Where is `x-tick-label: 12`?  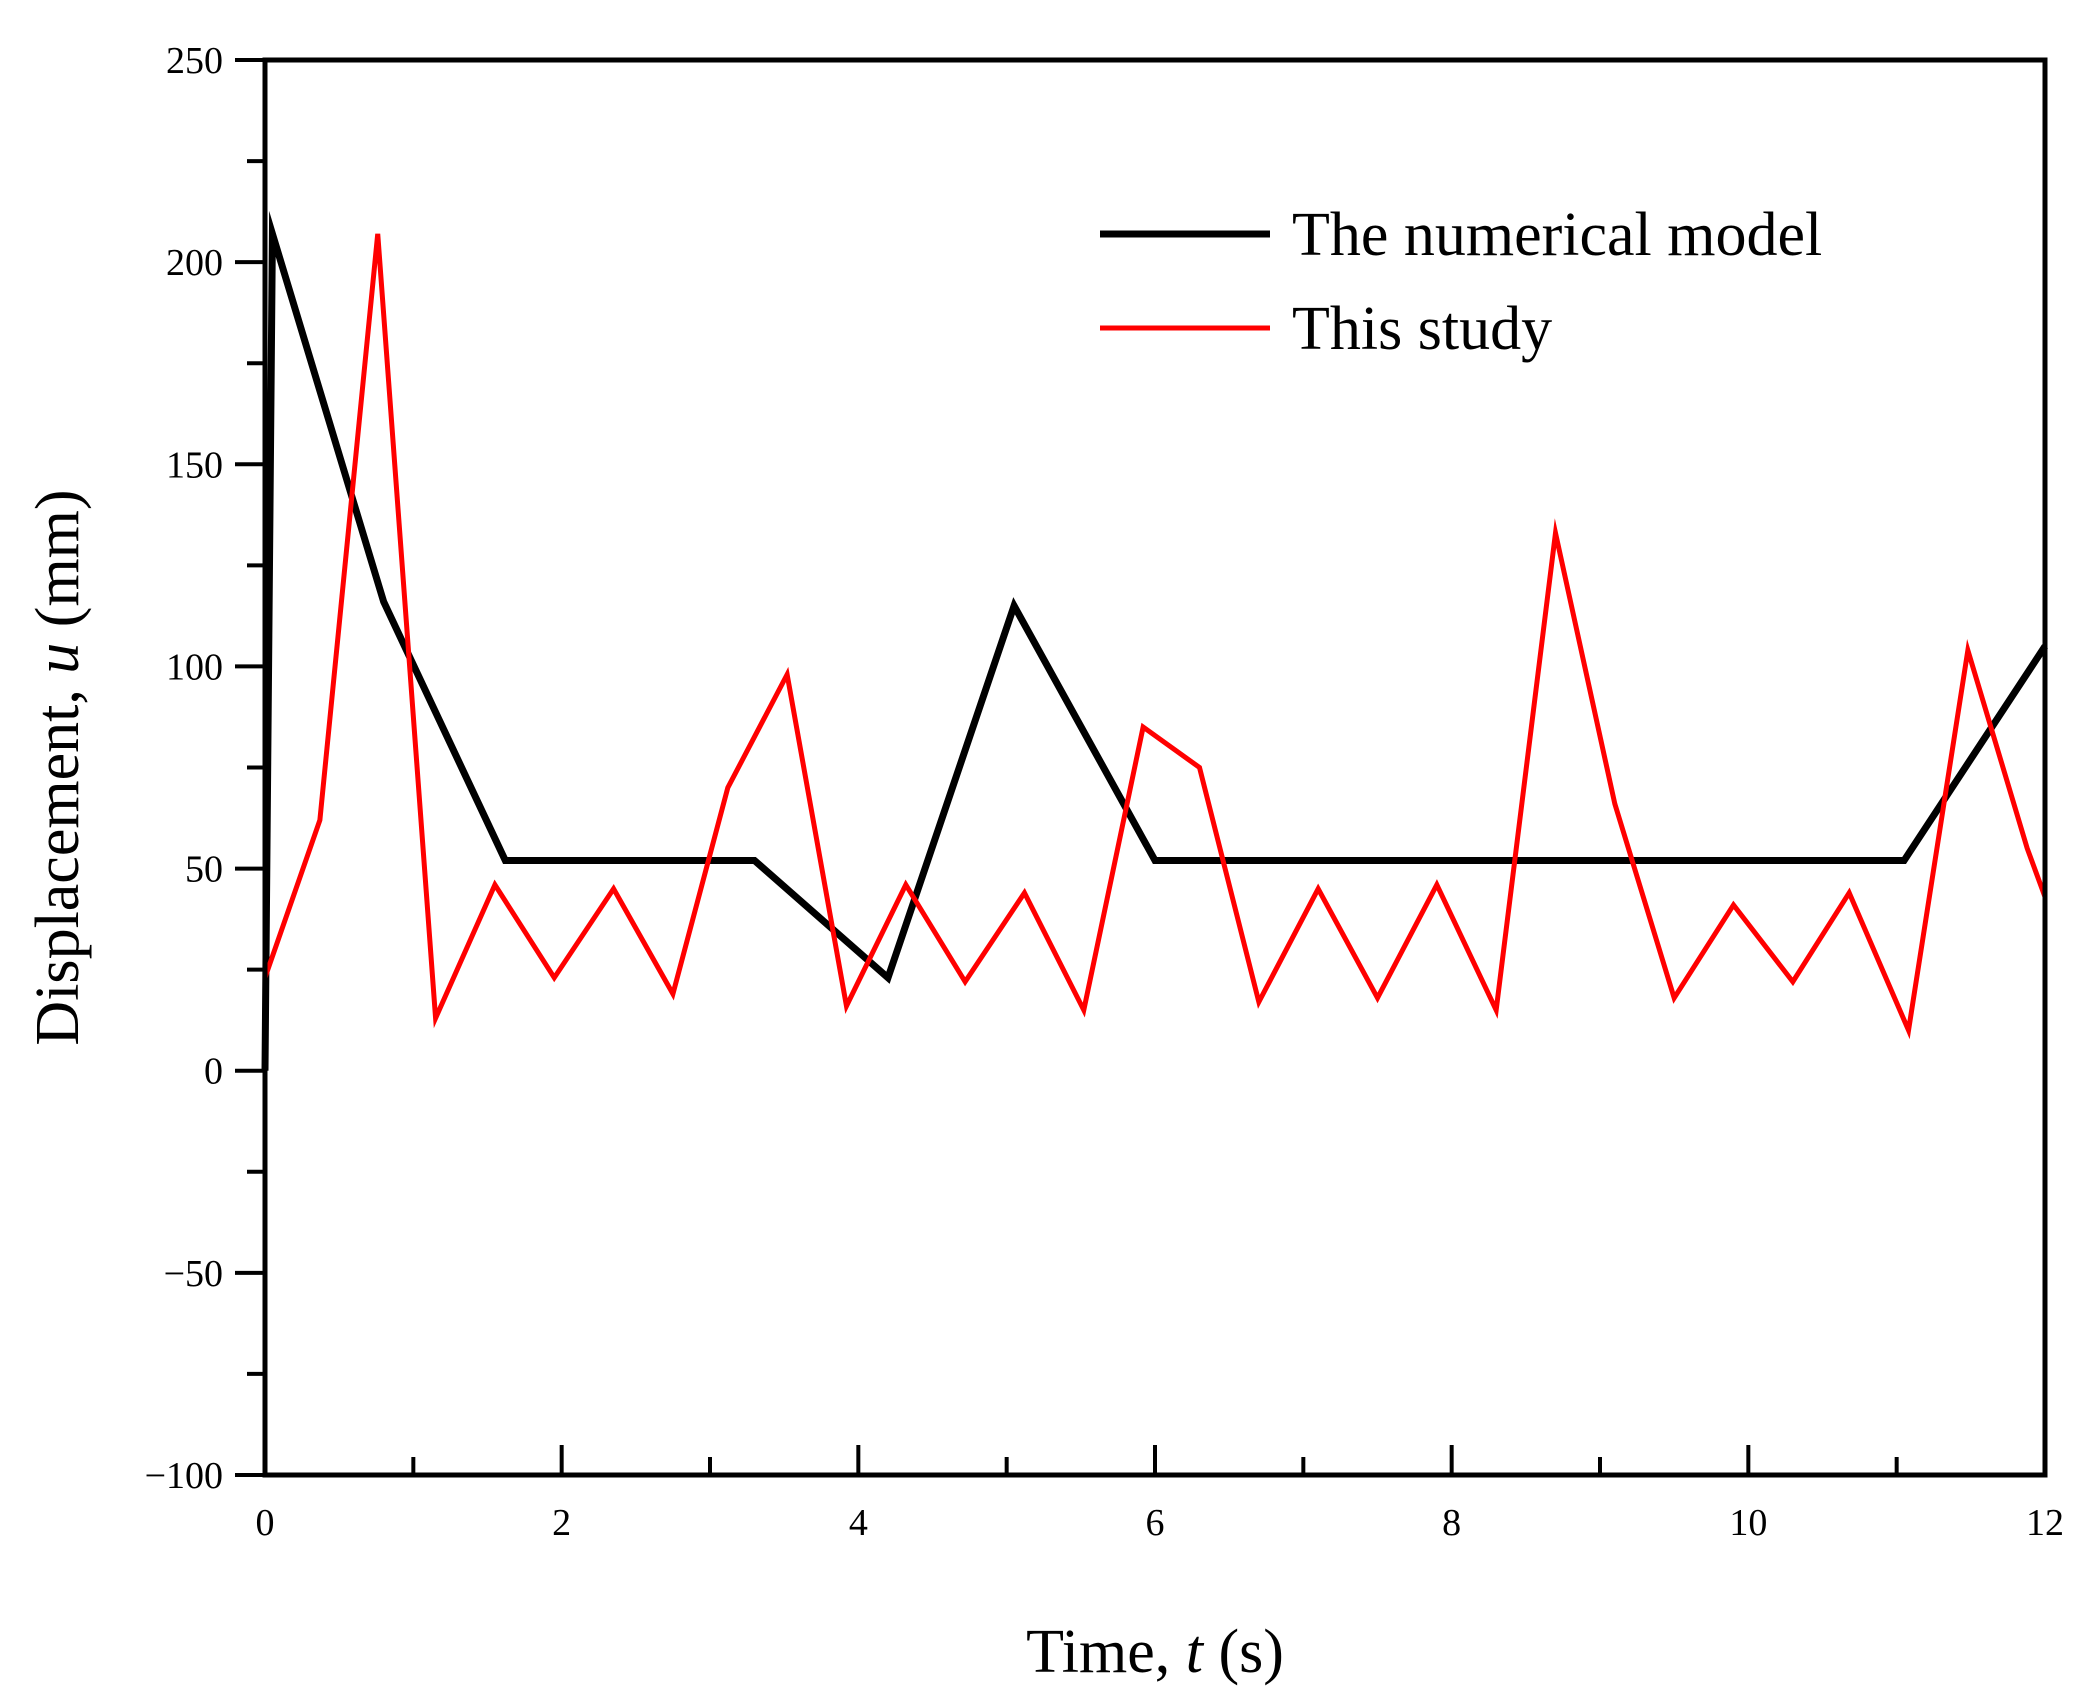 x-tick-label: 12 is located at coordinates (2045, 1523).